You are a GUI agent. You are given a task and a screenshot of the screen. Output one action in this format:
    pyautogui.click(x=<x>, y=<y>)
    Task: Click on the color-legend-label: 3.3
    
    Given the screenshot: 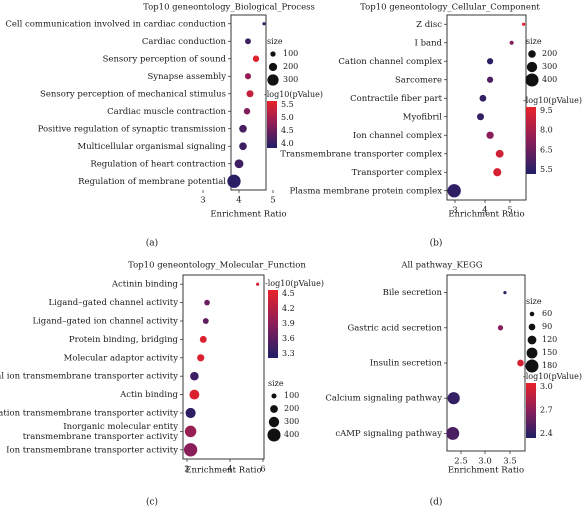 What is the action you would take?
    pyautogui.click(x=288, y=353)
    